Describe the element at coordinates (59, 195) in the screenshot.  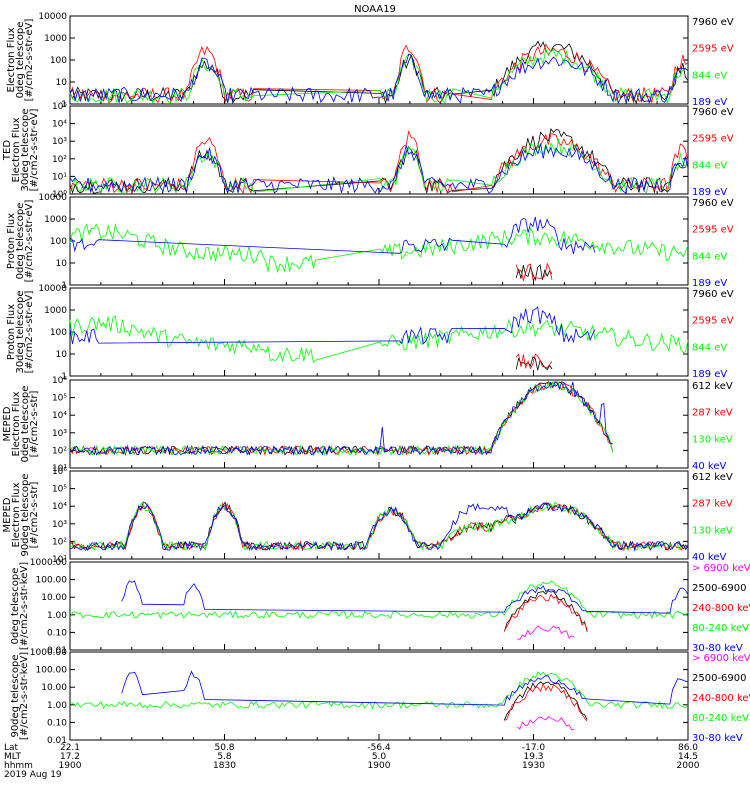
I see `y-tick-label: 10⁰` at that location.